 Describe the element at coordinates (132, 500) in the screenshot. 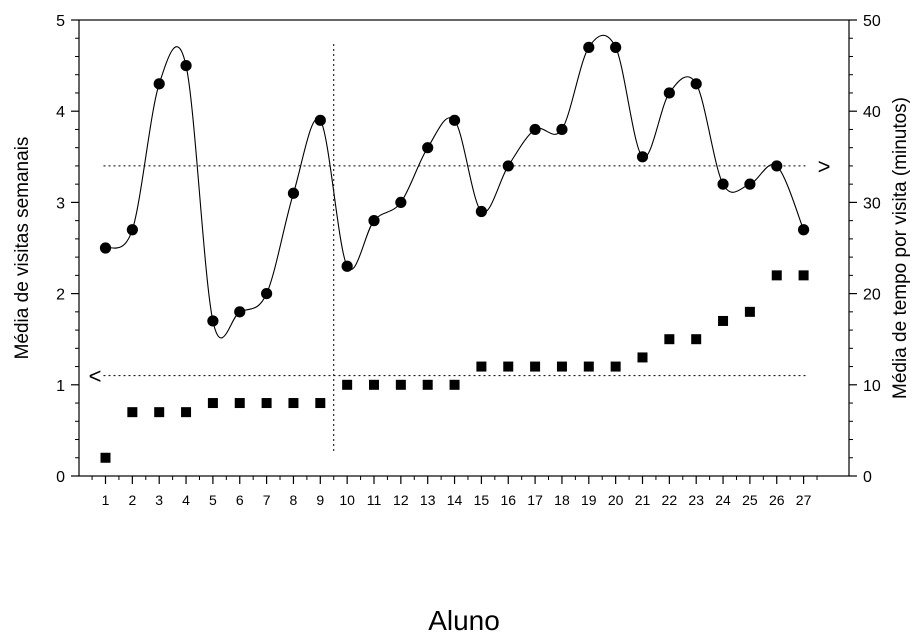

I see `x-tick-label: 2` at that location.